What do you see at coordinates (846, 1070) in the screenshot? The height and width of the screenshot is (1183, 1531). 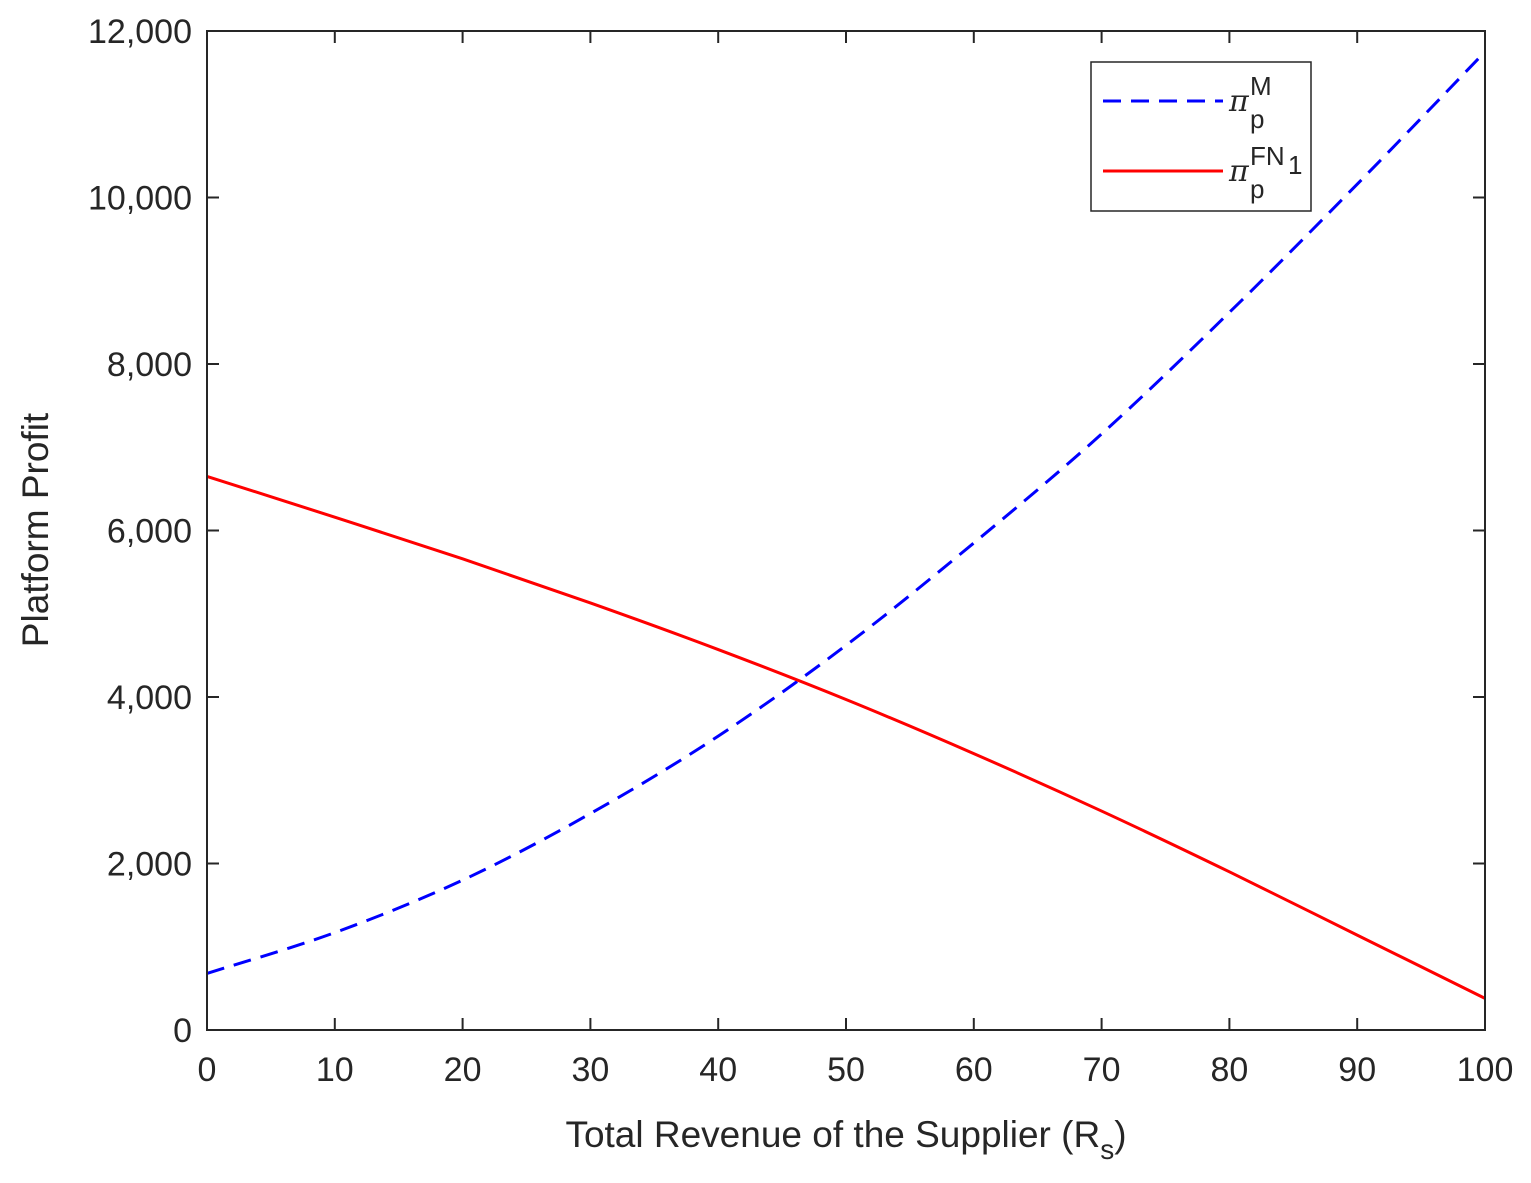 I see `x-tick-label: 50` at bounding box center [846, 1070].